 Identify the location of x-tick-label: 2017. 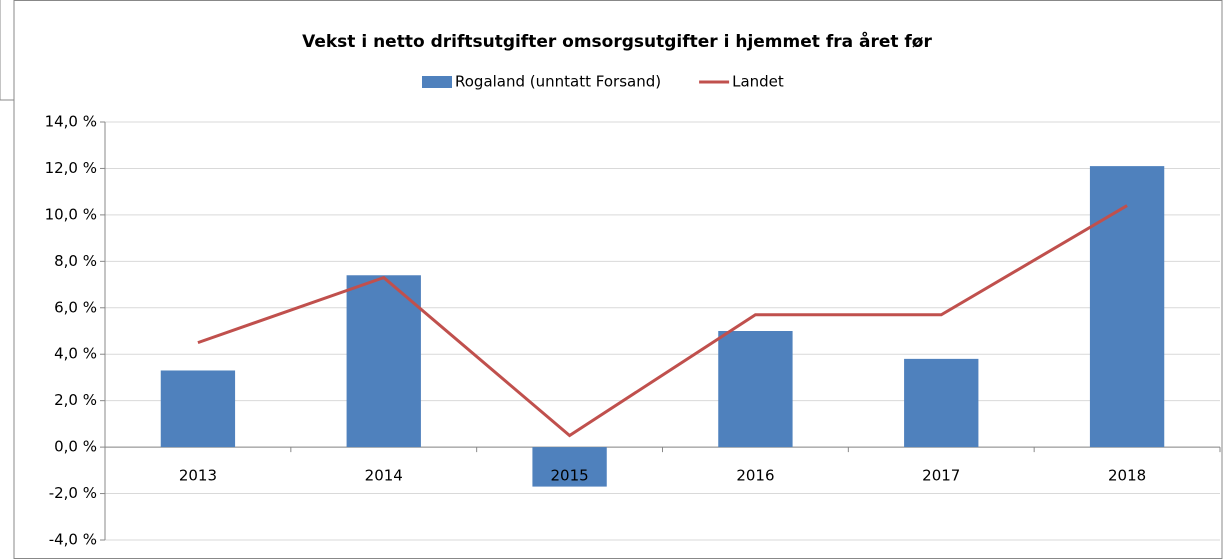
(941, 476).